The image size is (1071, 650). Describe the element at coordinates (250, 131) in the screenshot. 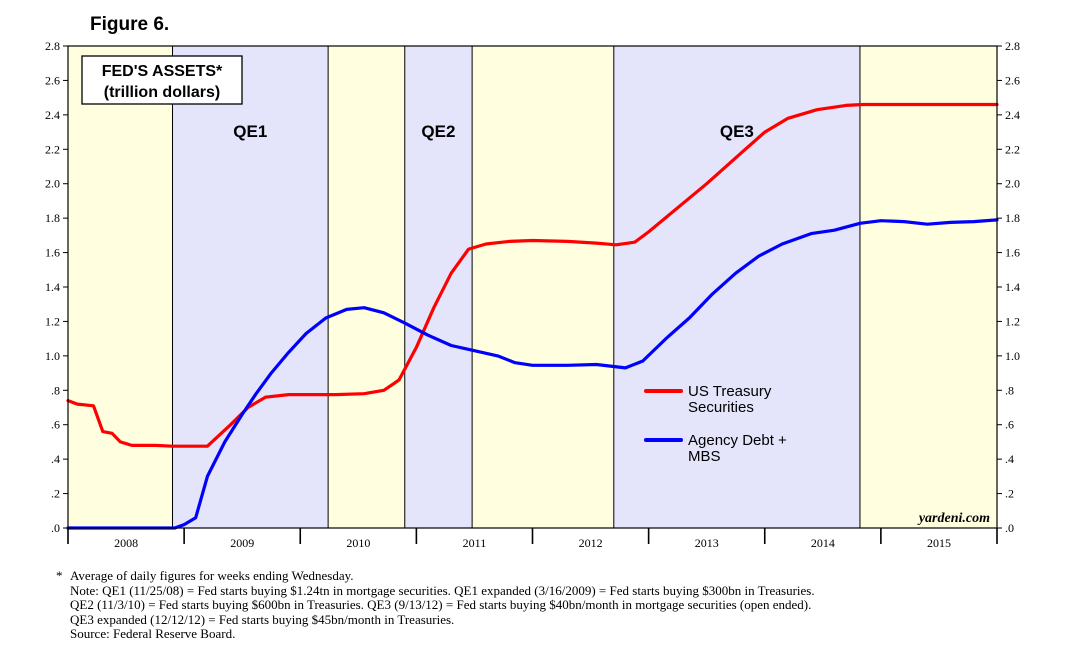

I see `period-label-qe1: QE1` at that location.